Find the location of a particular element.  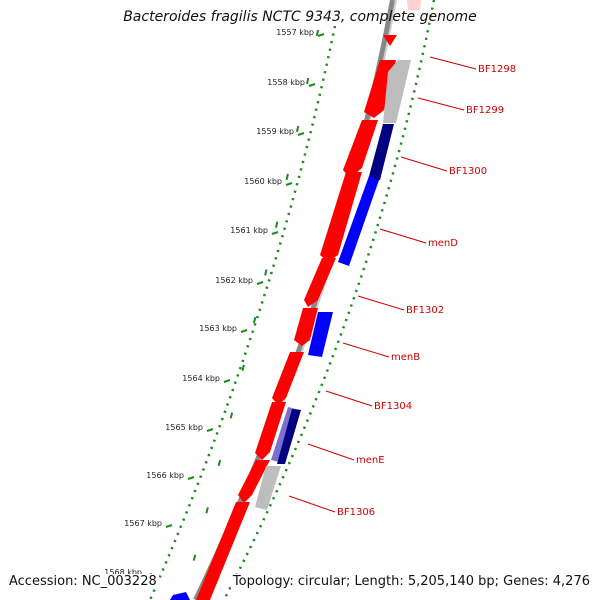

ruler-tick-label: 1568 kbp is located at coordinates (123, 572).